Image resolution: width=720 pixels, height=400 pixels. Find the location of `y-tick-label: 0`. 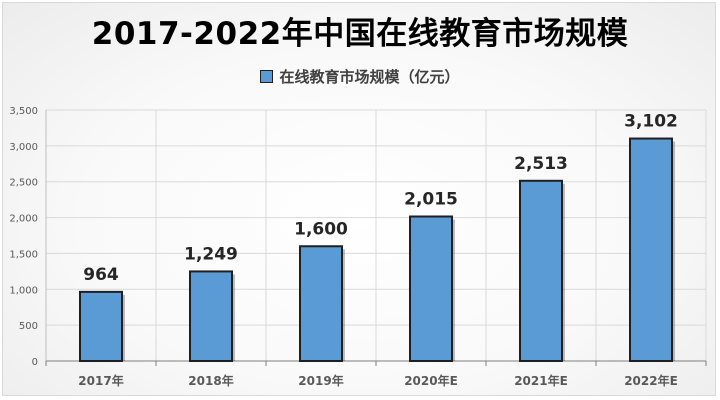

y-tick-label: 0 is located at coordinates (35, 362).